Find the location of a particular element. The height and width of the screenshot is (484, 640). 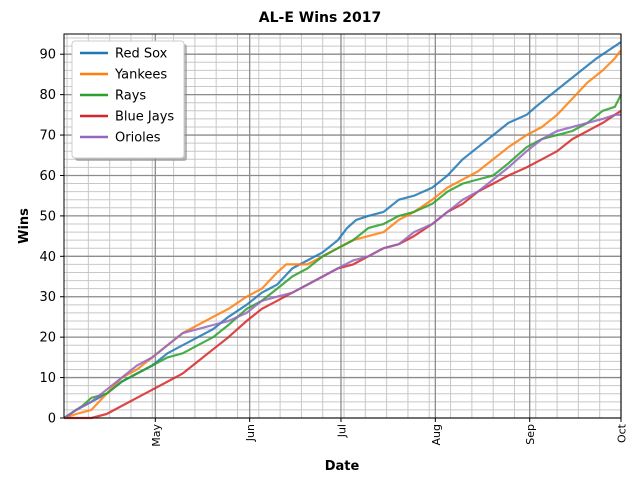

legend-label-blue-jays: Blue Jays is located at coordinates (144, 117).